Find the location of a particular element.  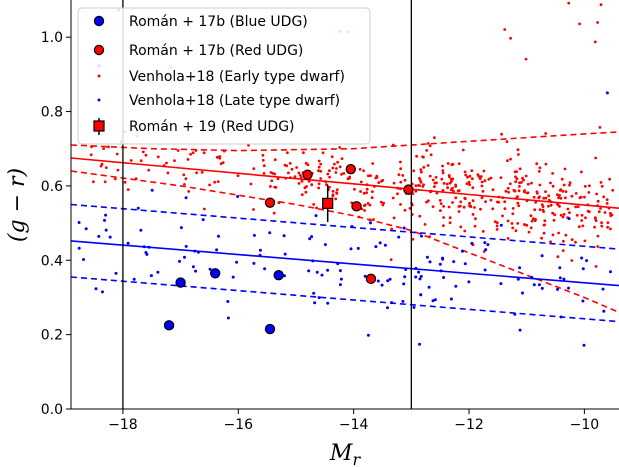

legend-box is located at coordinates (224, 76).